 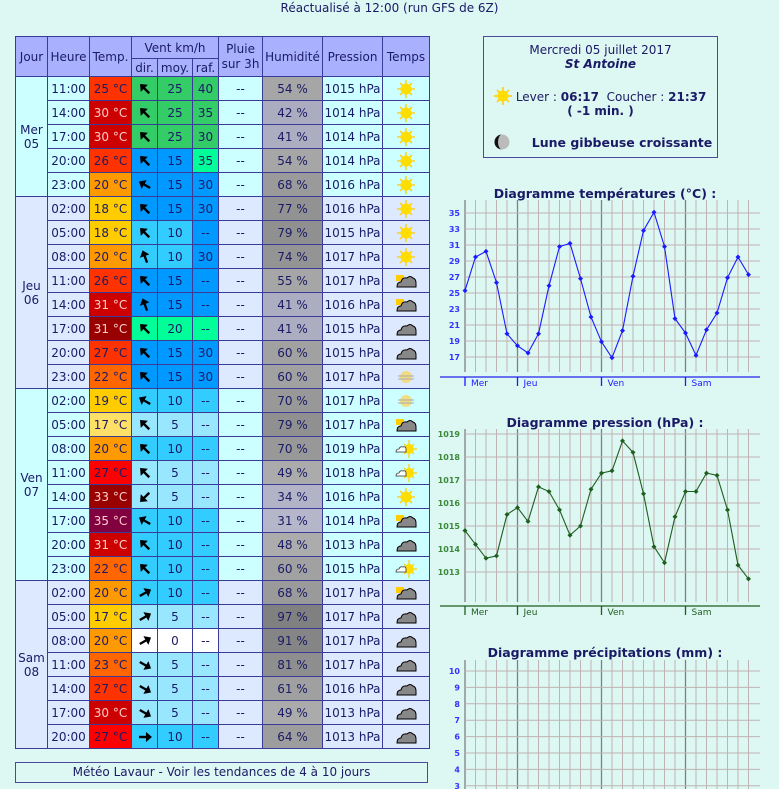 I want to click on header-temps: Temps, so click(x=406, y=56).